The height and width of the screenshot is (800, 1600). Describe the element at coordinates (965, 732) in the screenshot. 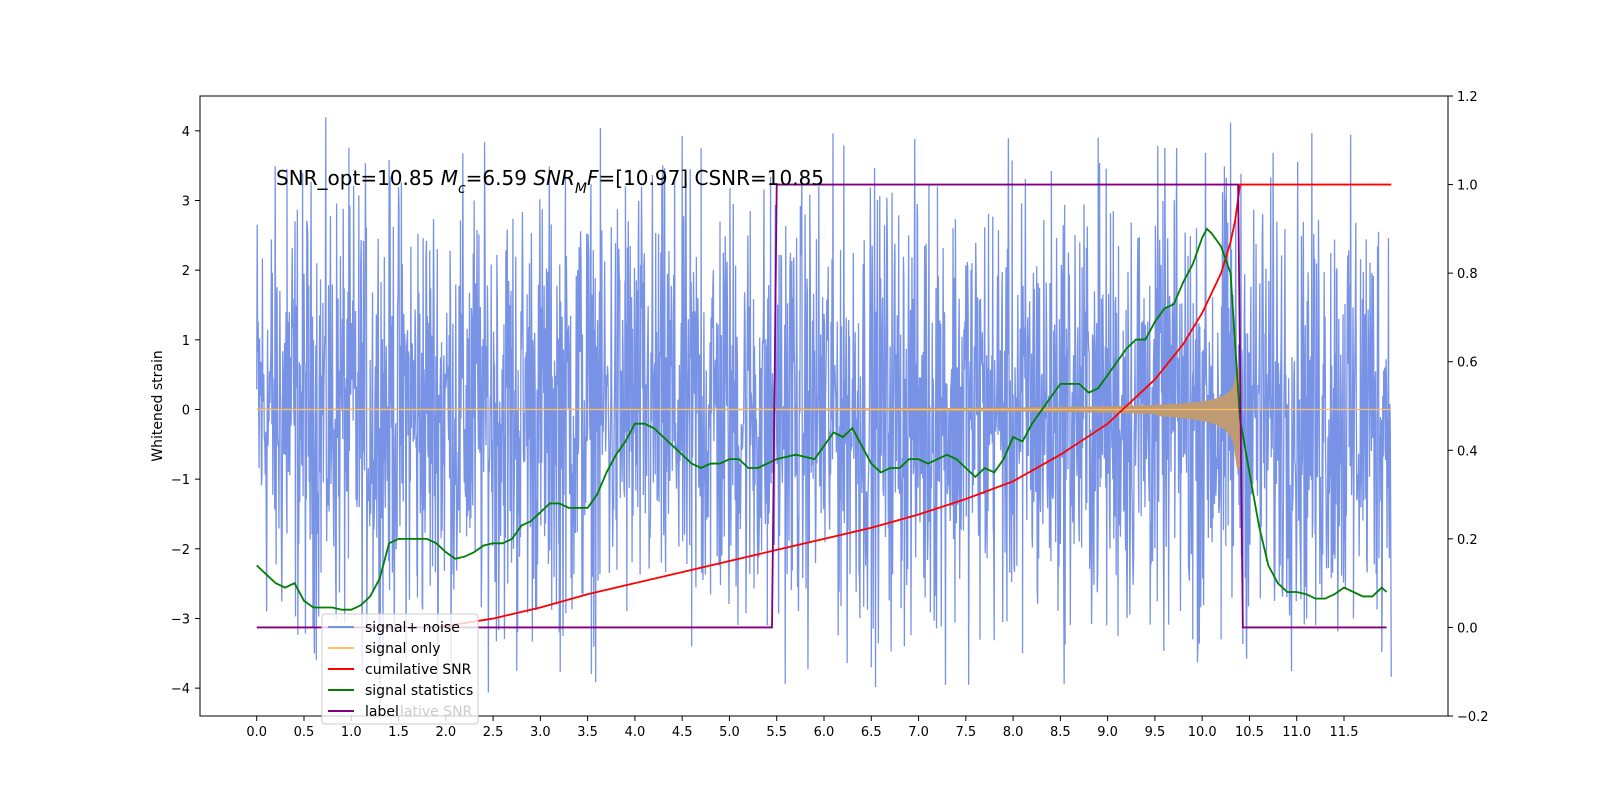

I see `x-tick-label: 7.5` at that location.